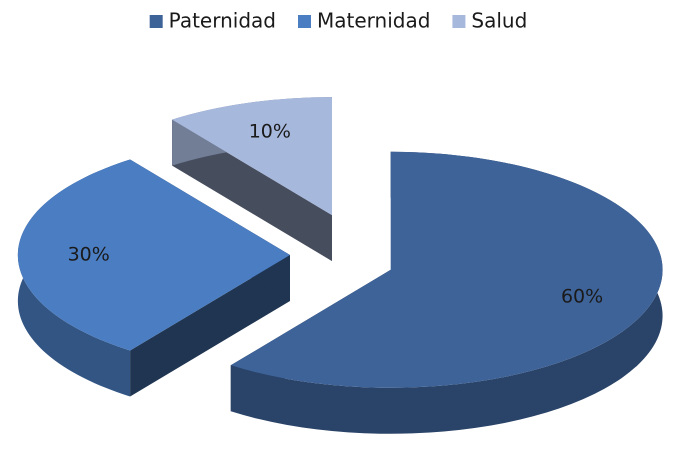  Describe the element at coordinates (270, 132) in the screenshot. I see `value-label: 10%` at that location.